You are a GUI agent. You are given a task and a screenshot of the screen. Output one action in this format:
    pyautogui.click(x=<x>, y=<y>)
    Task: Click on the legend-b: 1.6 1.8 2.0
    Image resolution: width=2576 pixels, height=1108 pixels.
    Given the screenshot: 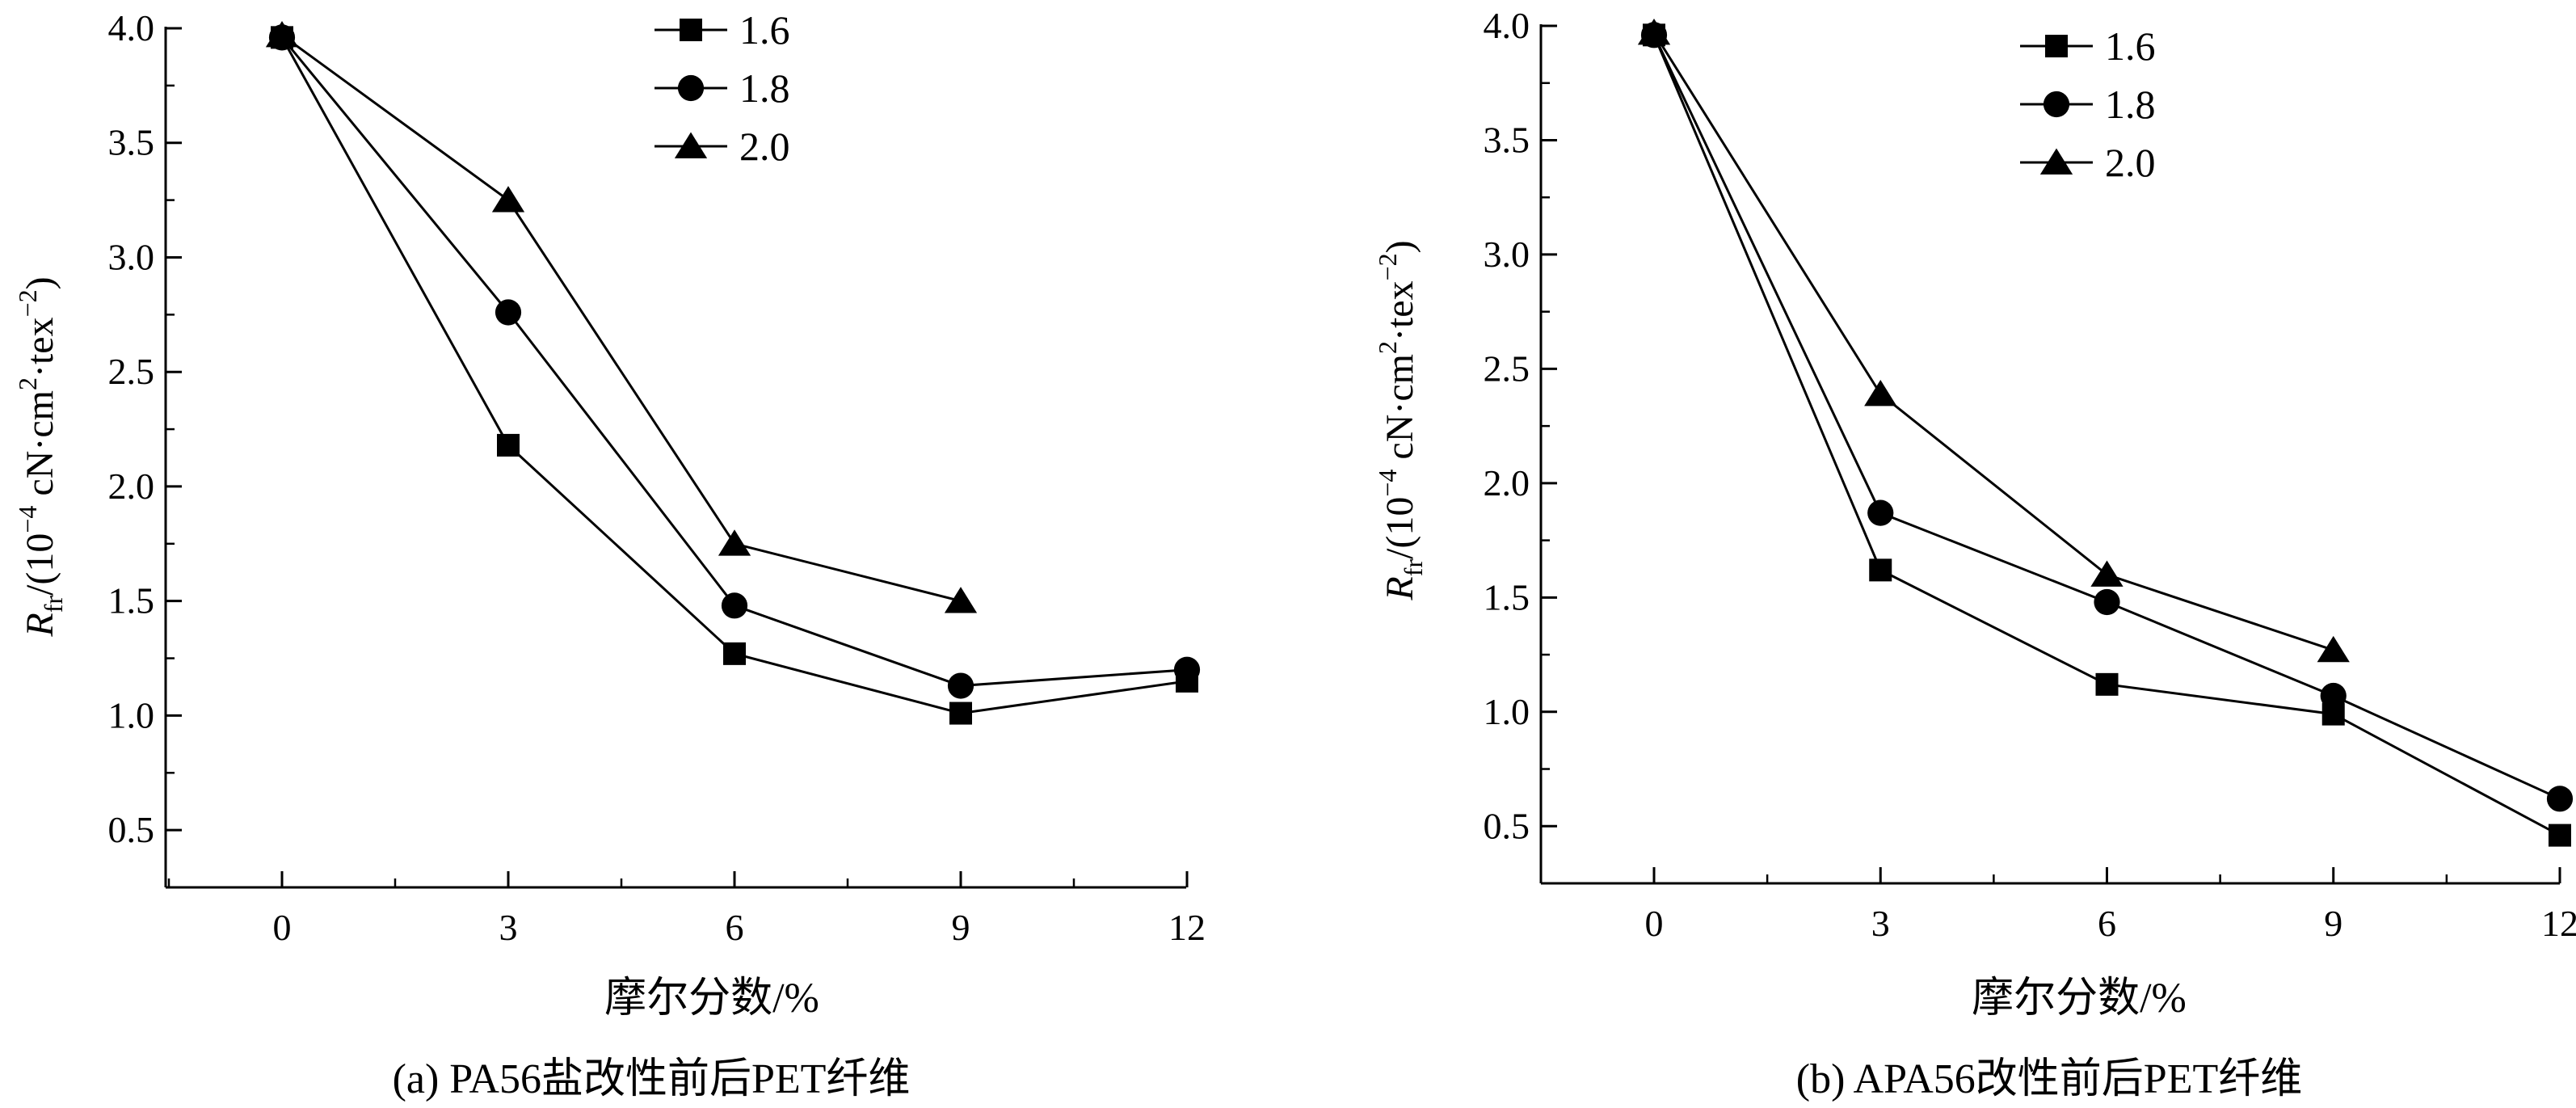 What is the action you would take?
    pyautogui.click(x=2088, y=104)
    